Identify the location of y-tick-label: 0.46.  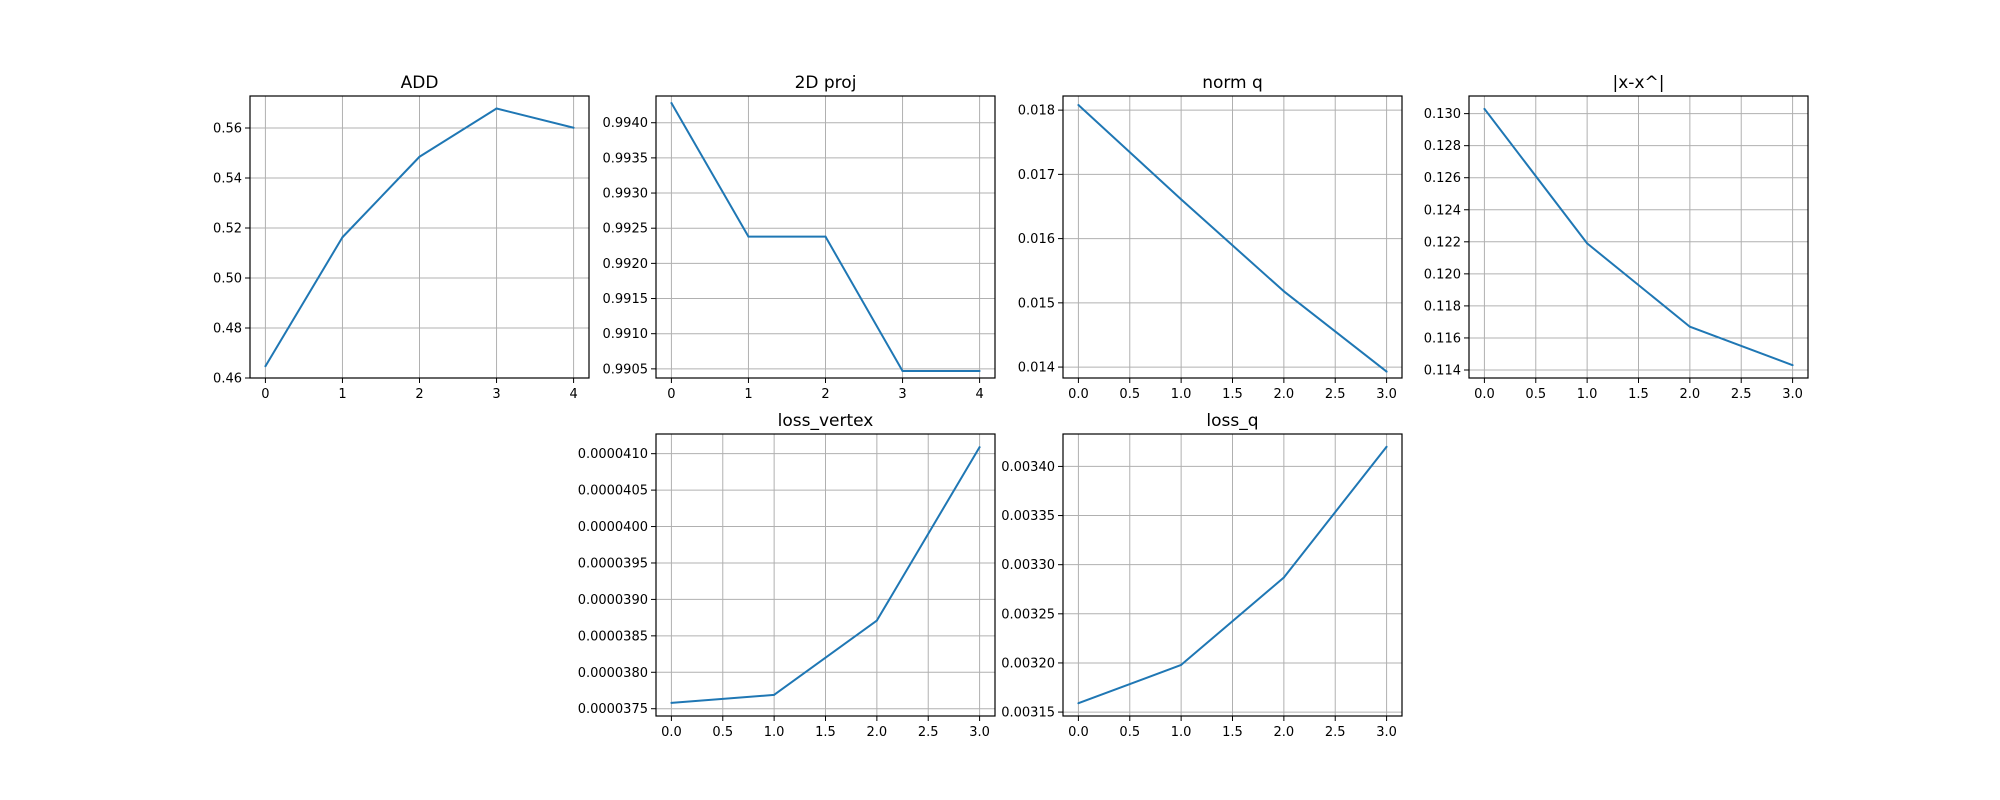
(227, 379).